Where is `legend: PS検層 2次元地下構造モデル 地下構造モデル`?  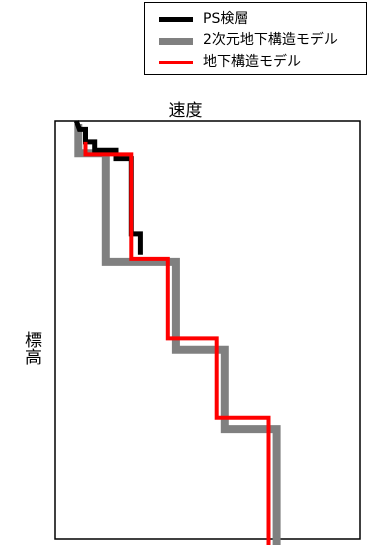
legend: PS検層 2次元地下構造モデル 地下構造モデル is located at coordinates (255, 38).